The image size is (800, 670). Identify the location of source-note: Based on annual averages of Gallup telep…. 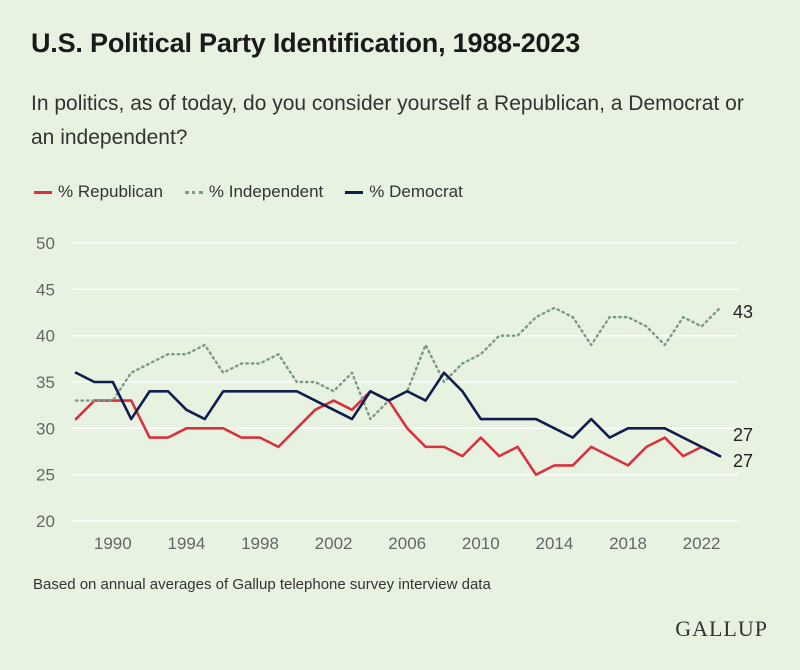
(262, 584).